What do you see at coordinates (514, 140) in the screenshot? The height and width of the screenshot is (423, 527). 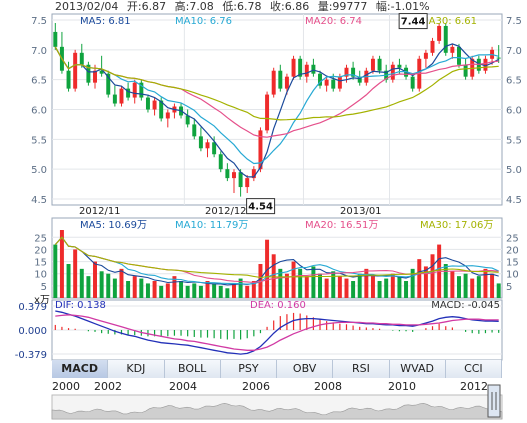 I see `price-ytick-right: 5.5` at bounding box center [514, 140].